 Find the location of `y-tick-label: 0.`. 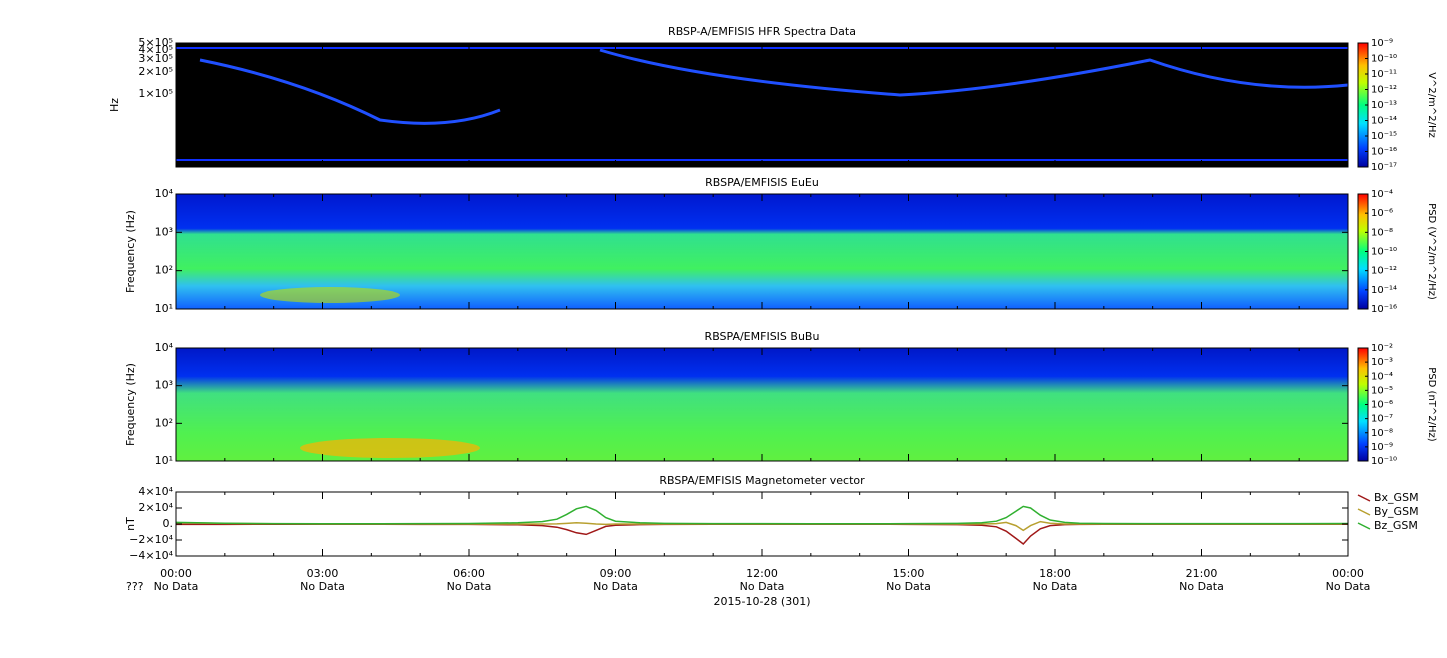

y-tick-label: 0. is located at coordinates (168, 523).